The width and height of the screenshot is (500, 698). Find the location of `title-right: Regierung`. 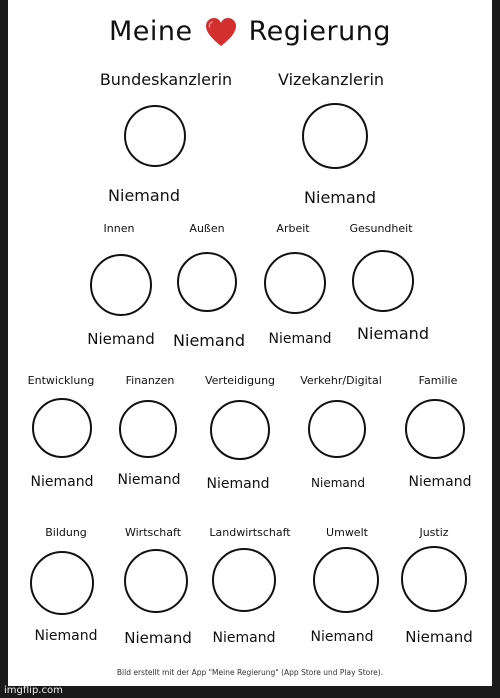

title-right: Regierung is located at coordinates (319, 31).